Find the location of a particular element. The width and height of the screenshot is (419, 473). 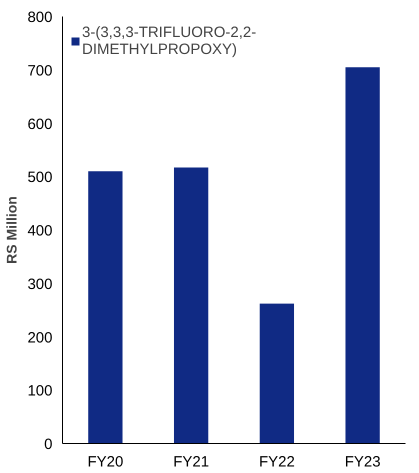

y-tick-label: 300 is located at coordinates (40, 284).